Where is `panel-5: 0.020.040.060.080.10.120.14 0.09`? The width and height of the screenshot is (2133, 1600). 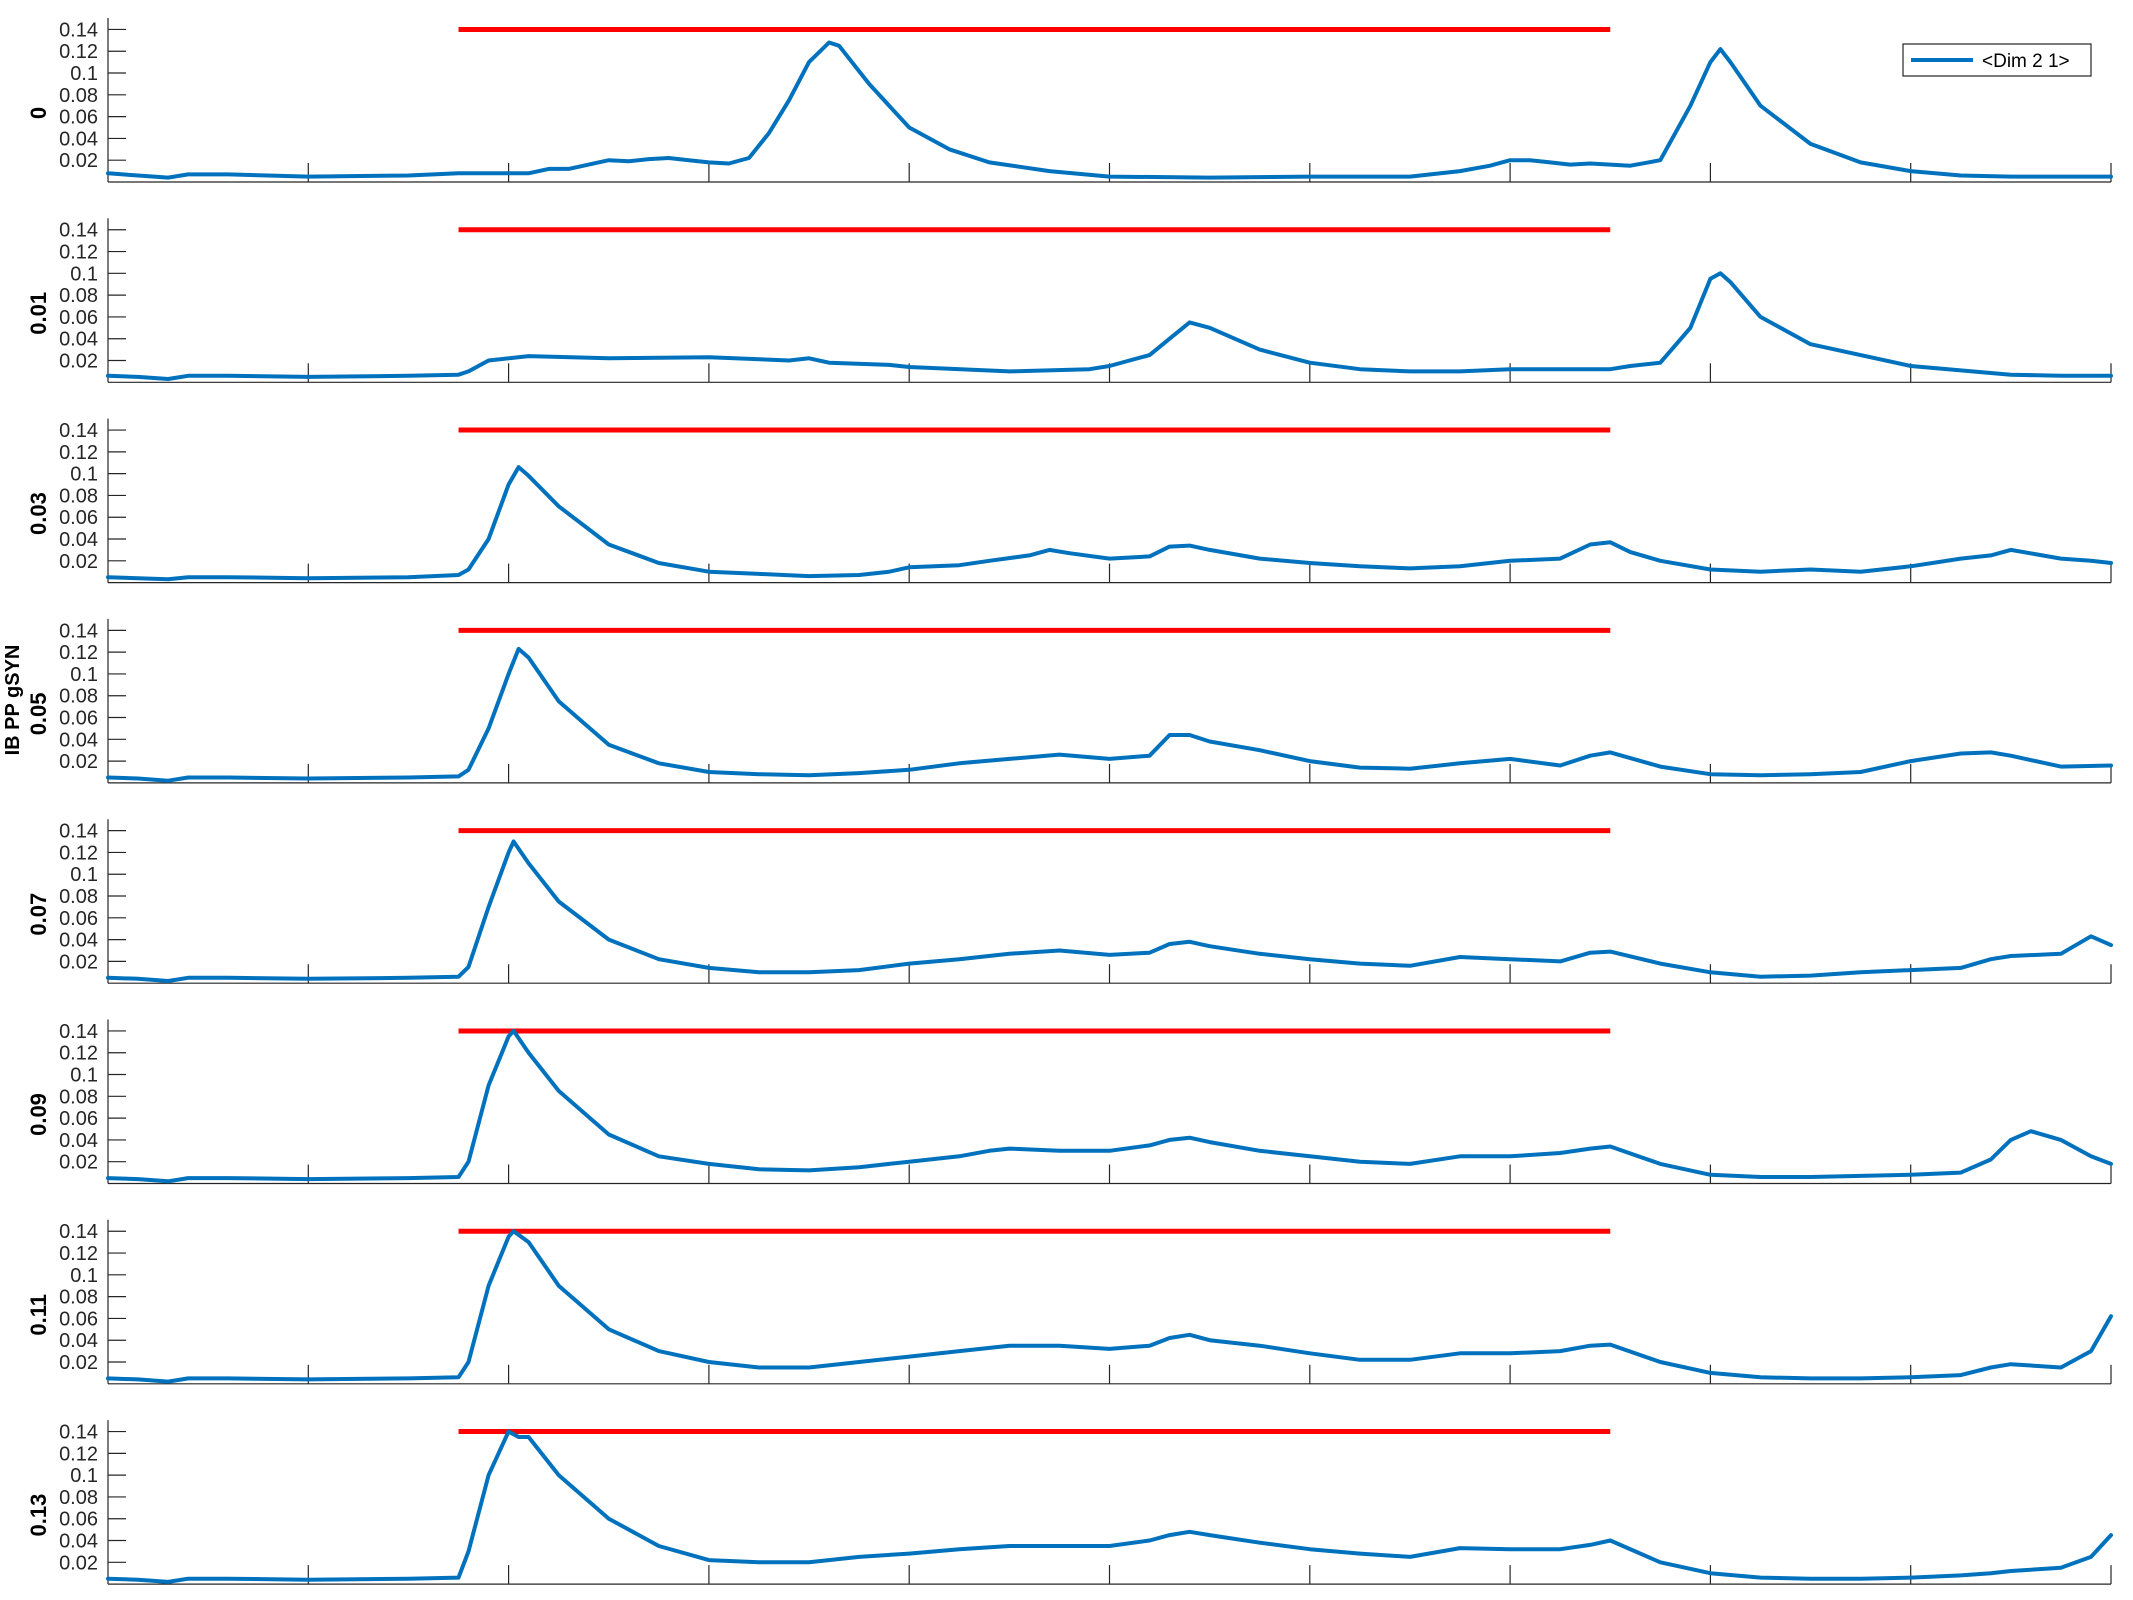
panel-5: 0.020.040.060.080.10.120.14 0.09 is located at coordinates (1069, 1102).